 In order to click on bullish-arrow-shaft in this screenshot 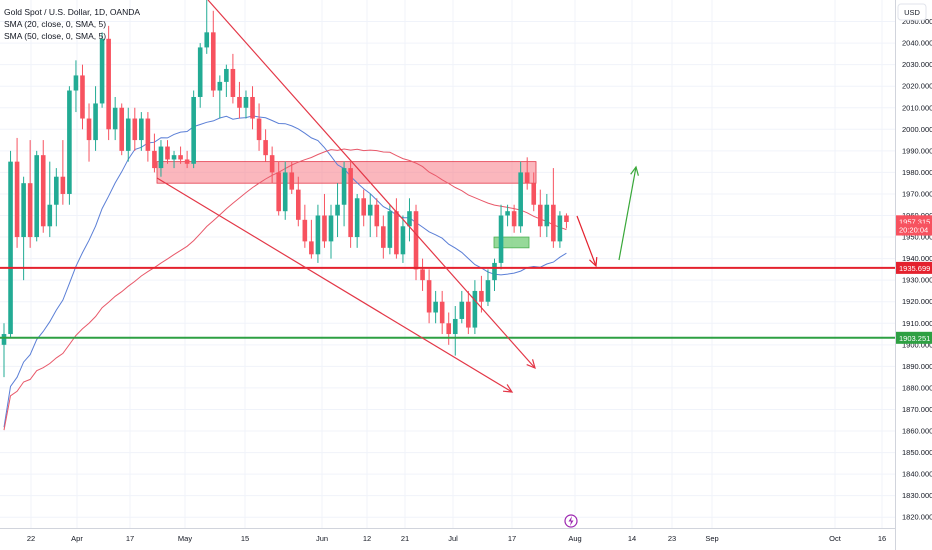, I will do `click(627, 213)`.